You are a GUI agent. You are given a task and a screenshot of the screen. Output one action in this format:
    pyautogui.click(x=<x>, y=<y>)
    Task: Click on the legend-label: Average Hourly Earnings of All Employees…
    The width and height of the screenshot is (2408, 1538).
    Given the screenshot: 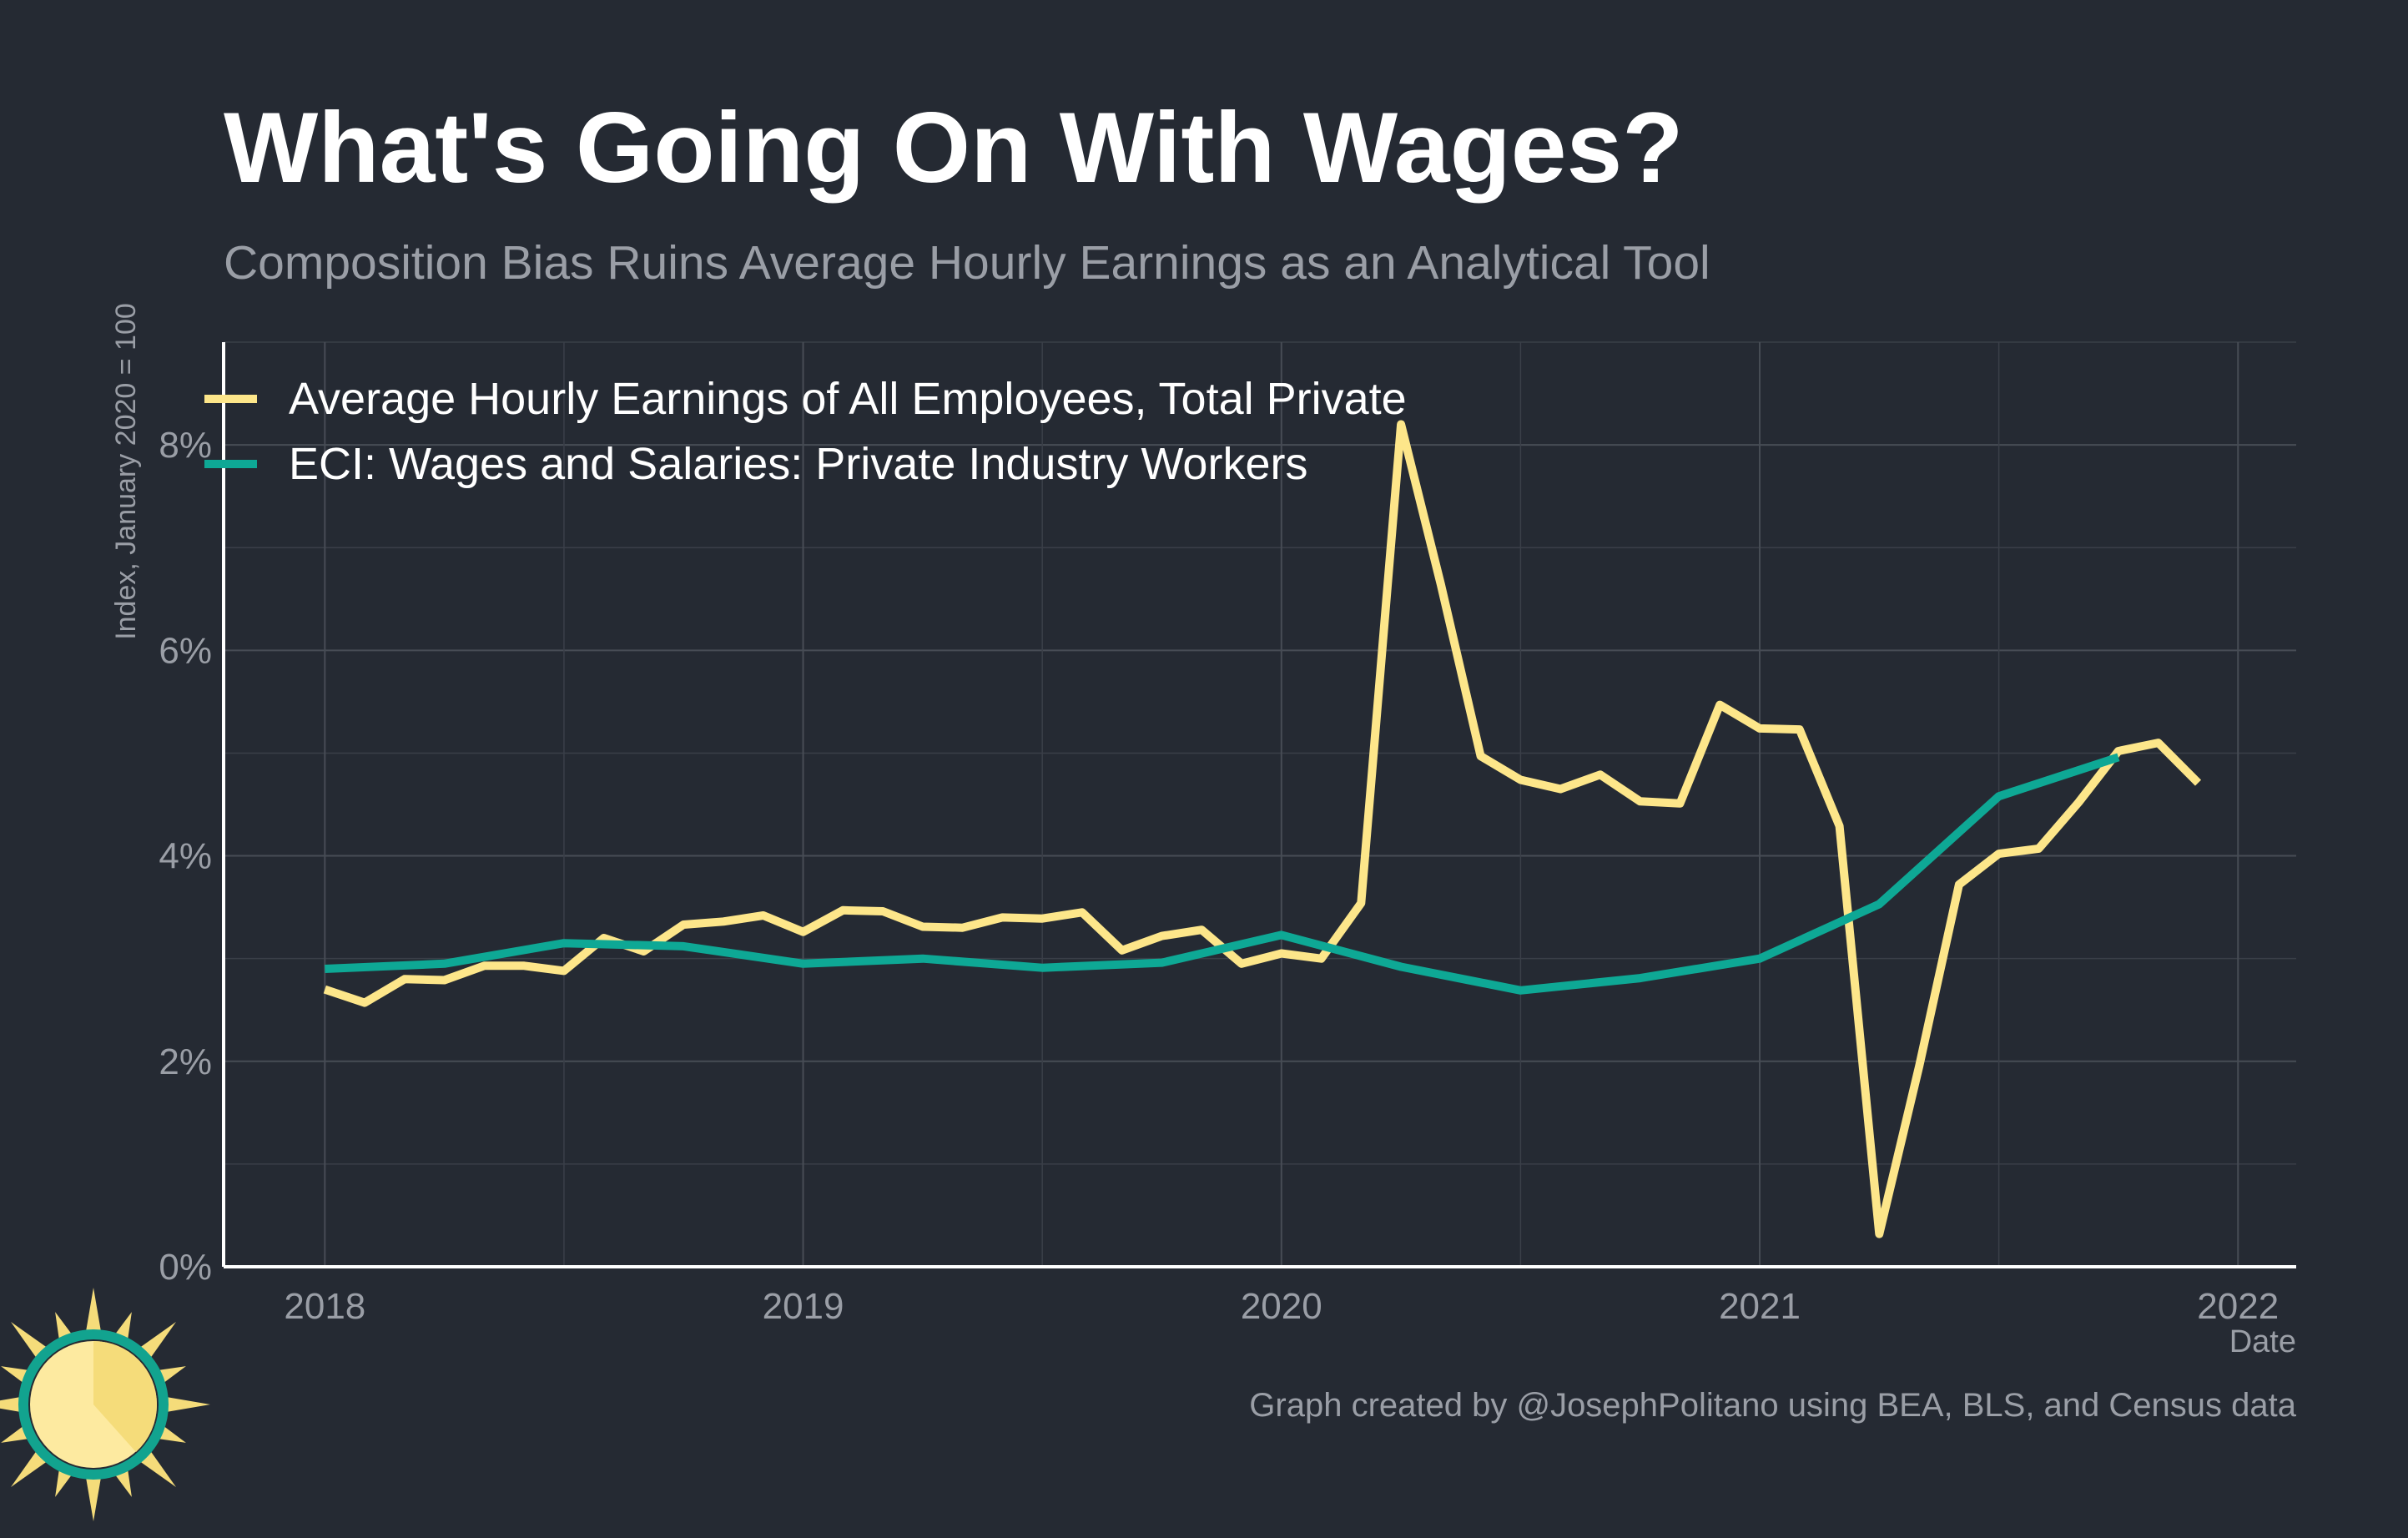 What is the action you would take?
    pyautogui.click(x=848, y=399)
    